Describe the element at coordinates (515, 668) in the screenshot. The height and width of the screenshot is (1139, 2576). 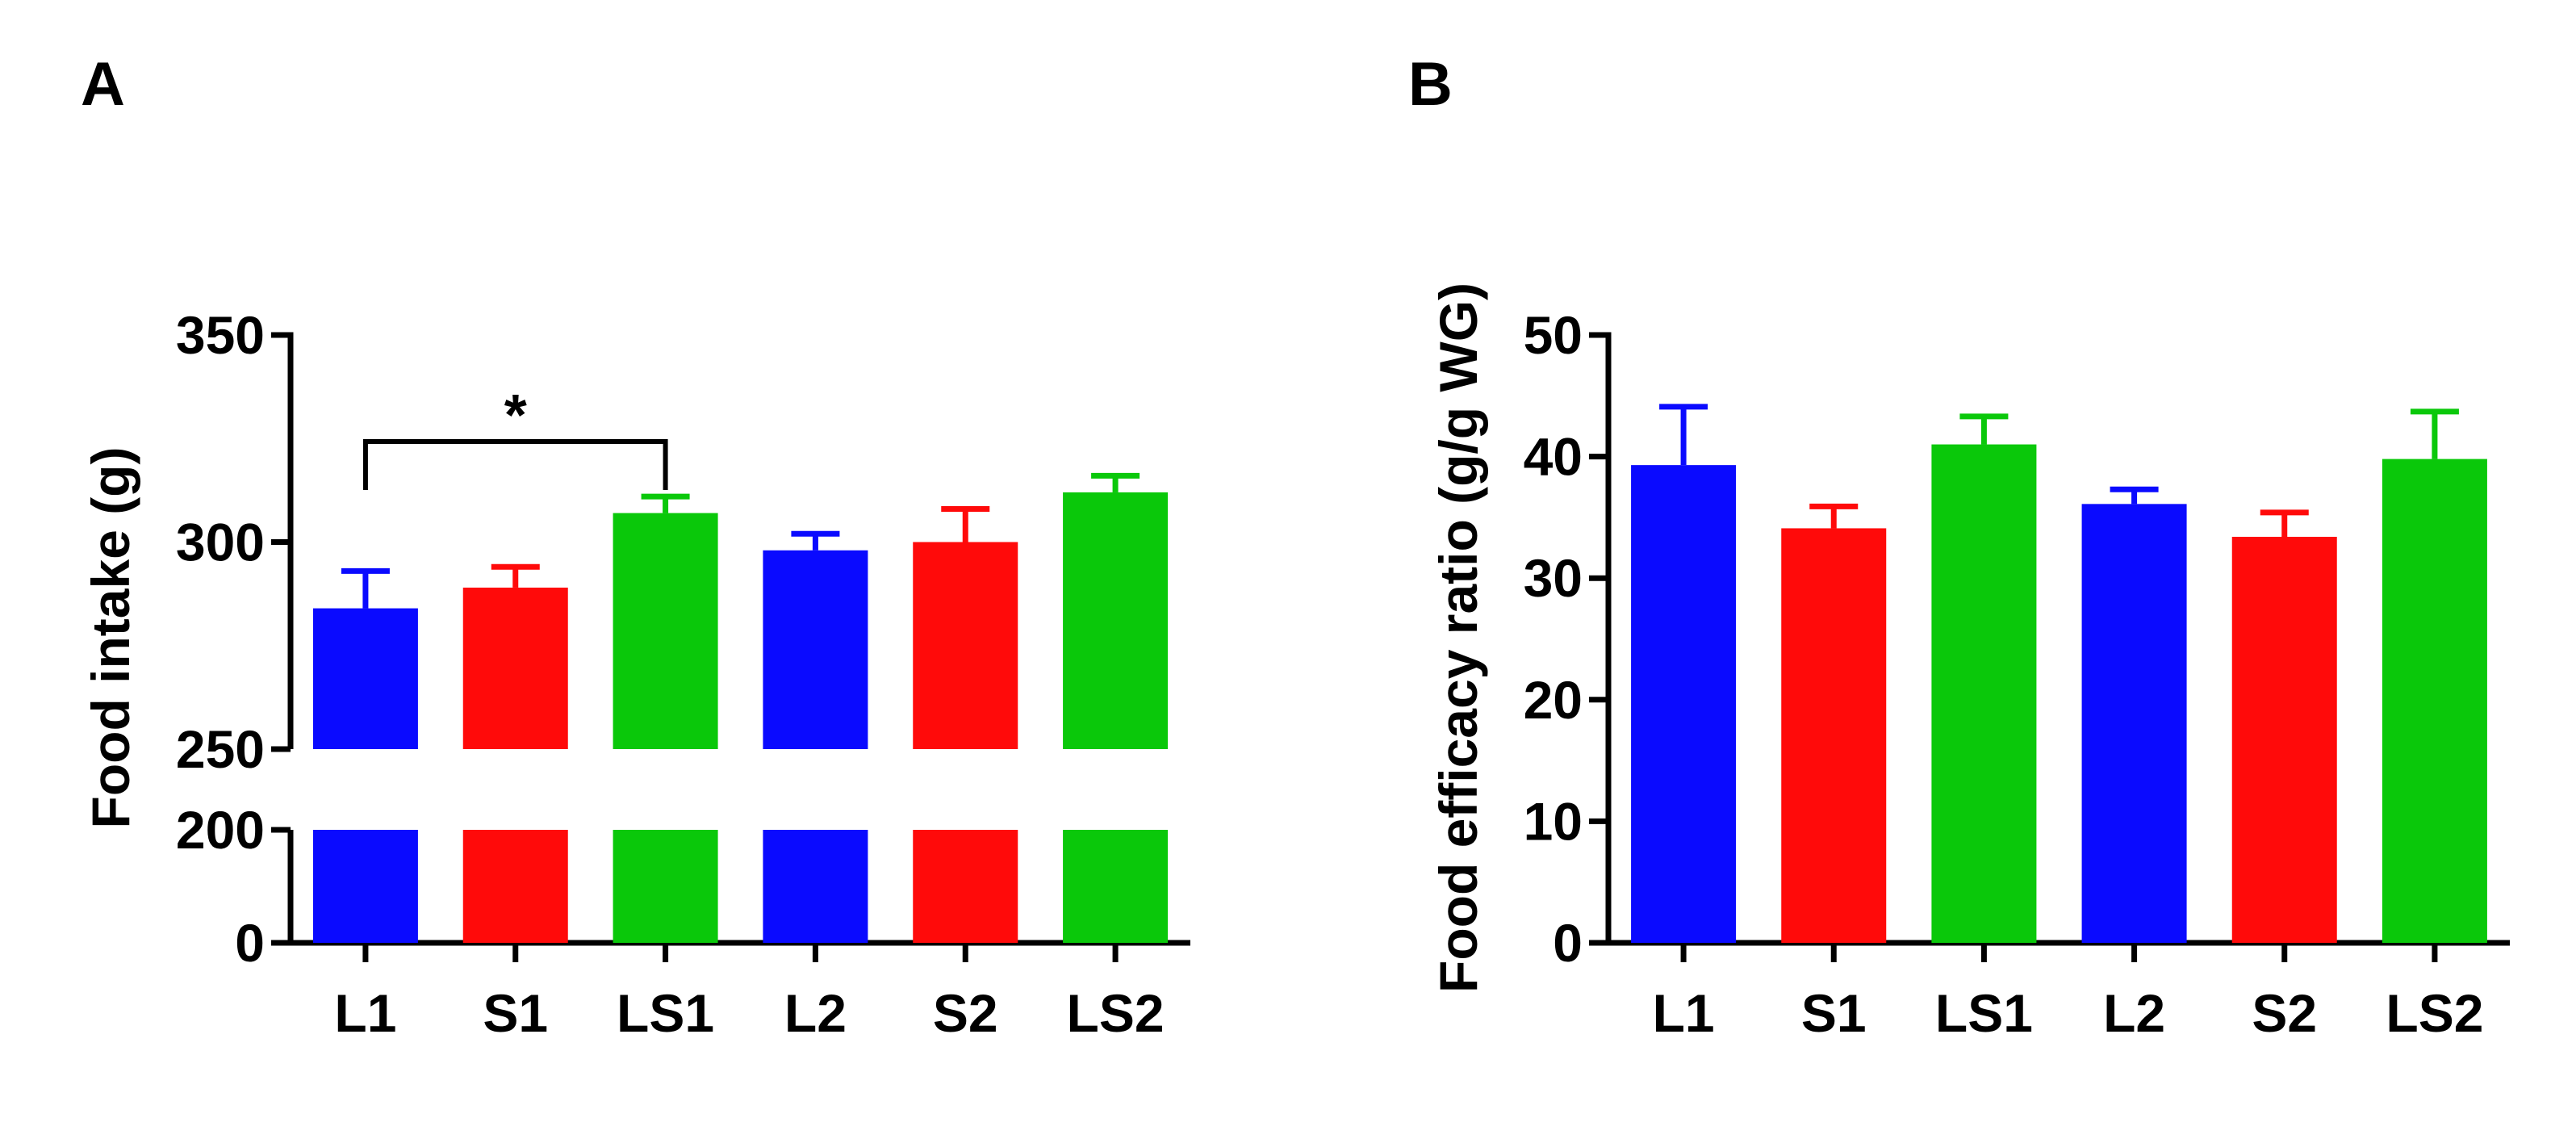
I see `bar-s1-upper` at that location.